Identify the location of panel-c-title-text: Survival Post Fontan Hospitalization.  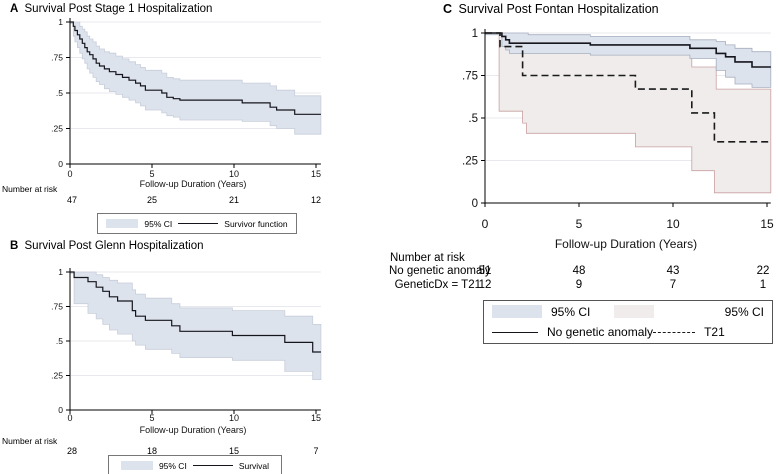
(558, 9).